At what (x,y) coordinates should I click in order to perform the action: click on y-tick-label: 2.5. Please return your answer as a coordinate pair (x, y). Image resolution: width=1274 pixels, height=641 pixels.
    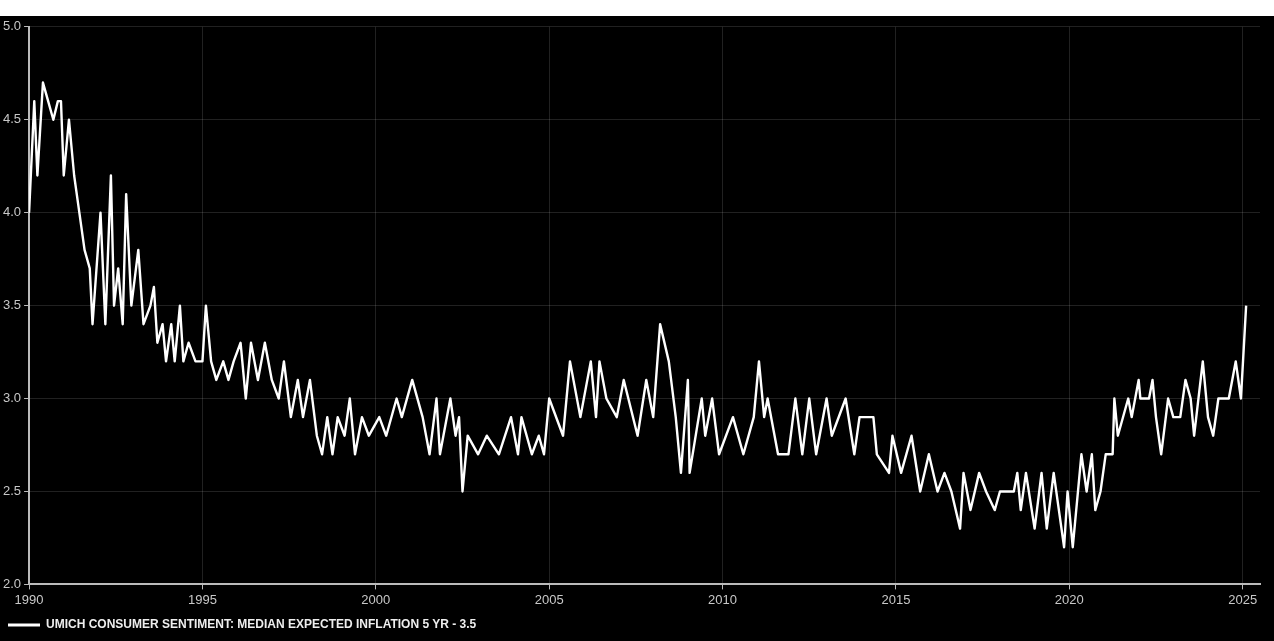
    Looking at the image, I should click on (12, 491).